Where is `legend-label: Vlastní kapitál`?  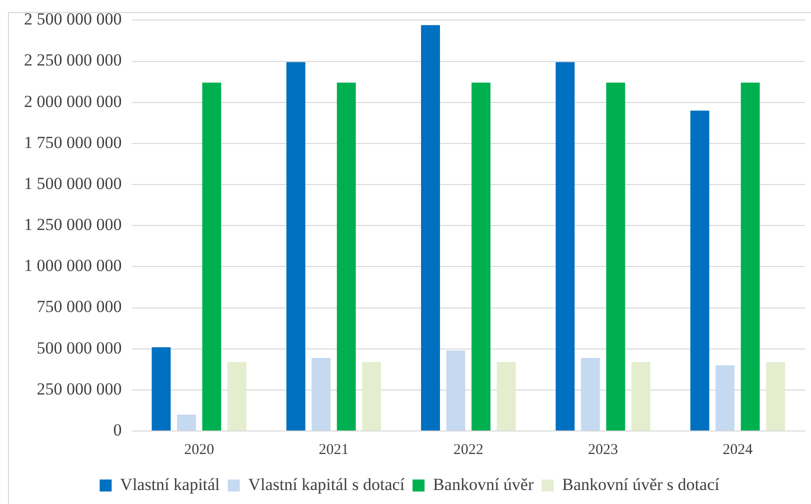 legend-label: Vlastní kapitál is located at coordinates (170, 484).